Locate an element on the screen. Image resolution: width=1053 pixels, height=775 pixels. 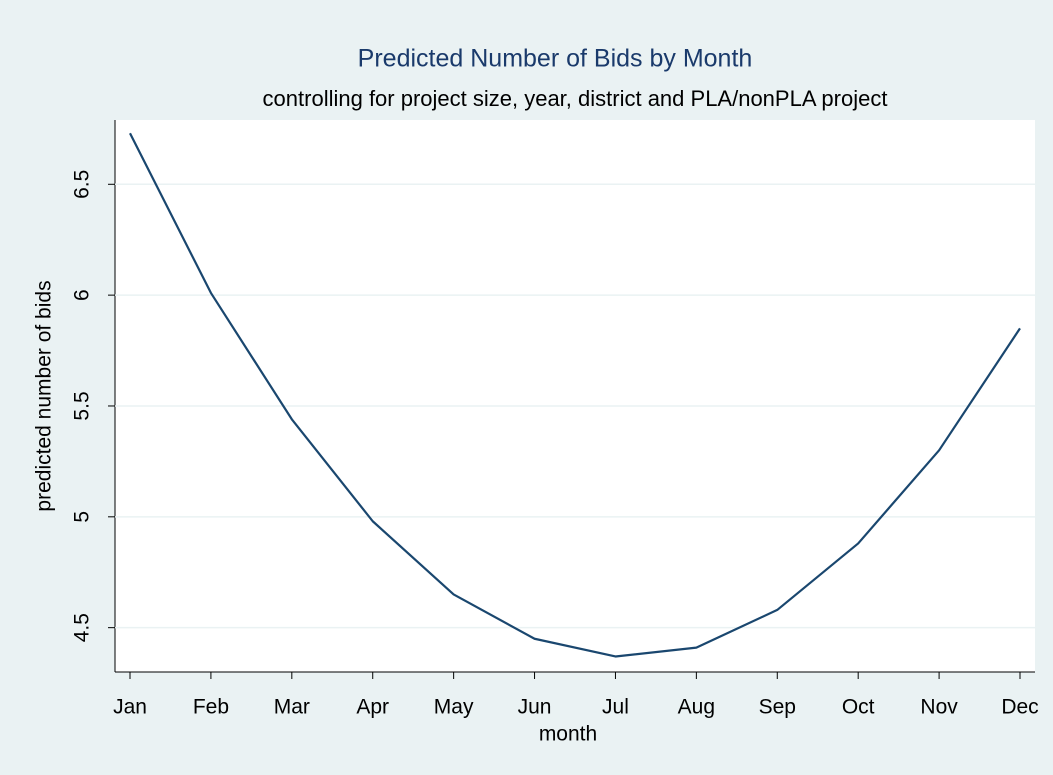
x-tick-label: Dec is located at coordinates (1019, 707).